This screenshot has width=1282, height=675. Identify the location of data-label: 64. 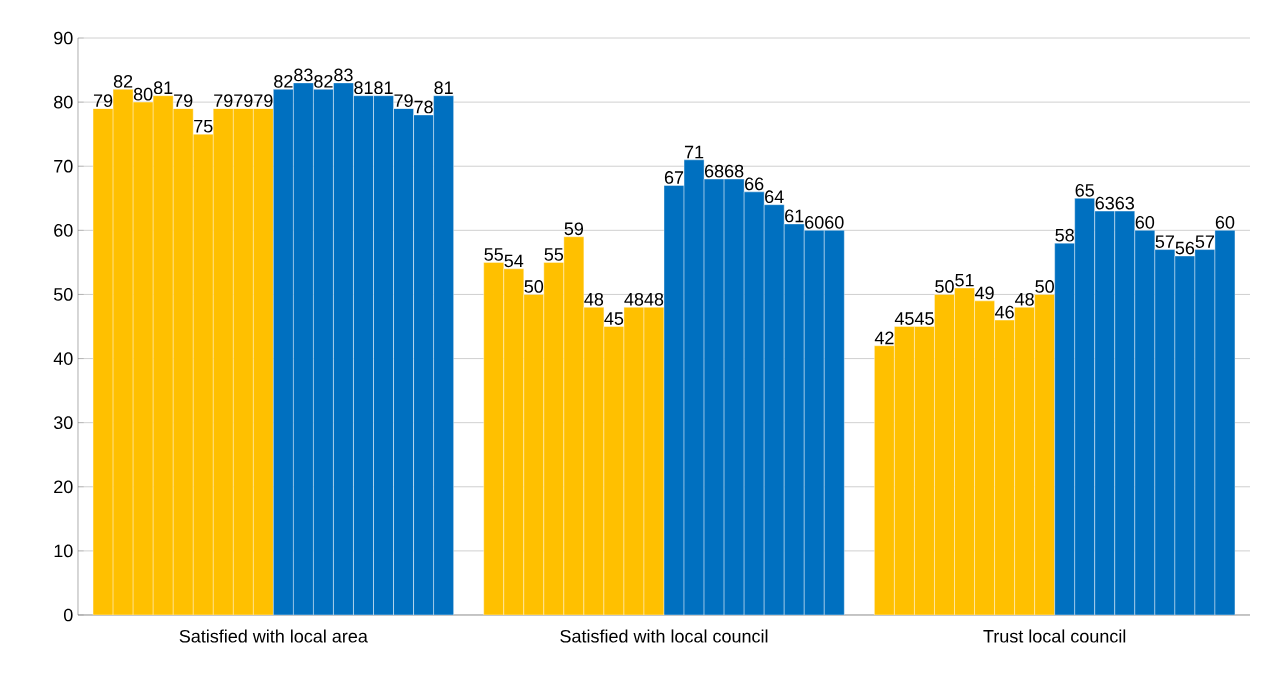
(774, 197).